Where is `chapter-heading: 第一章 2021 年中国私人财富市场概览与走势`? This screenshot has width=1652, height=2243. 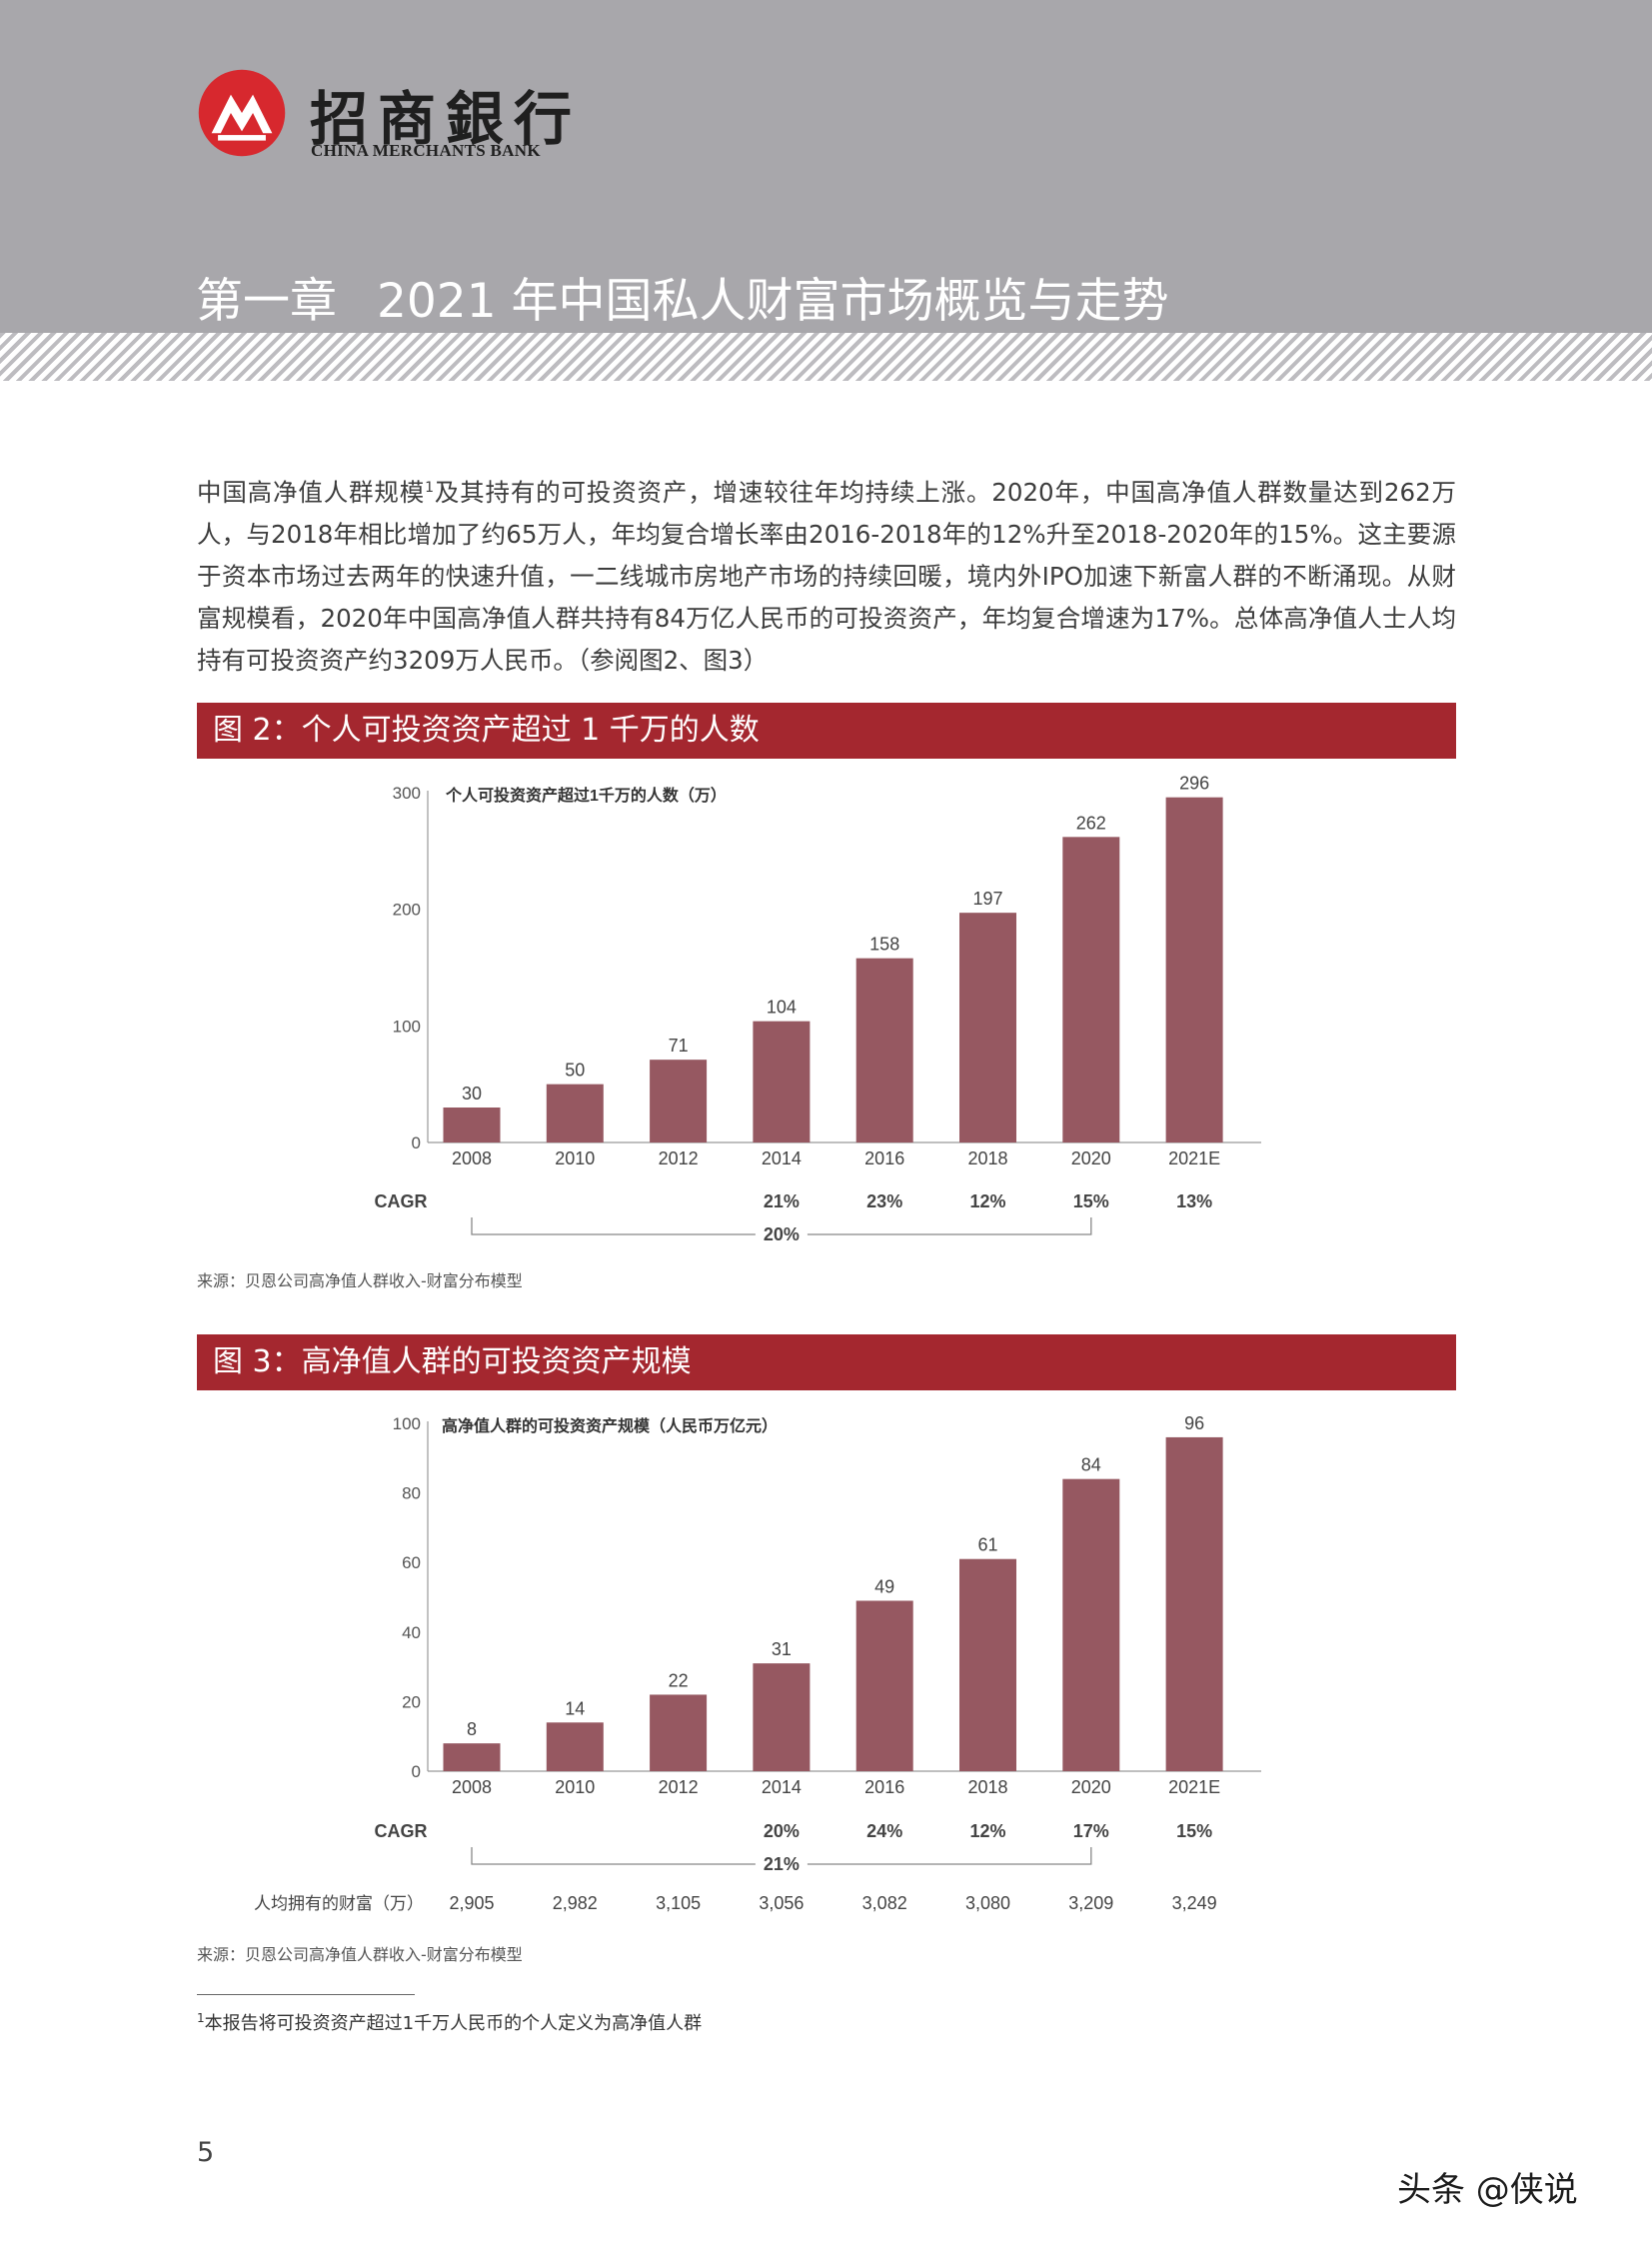
chapter-heading: 第一章 2021 年中国私人财富市场概览与走势 is located at coordinates (683, 296).